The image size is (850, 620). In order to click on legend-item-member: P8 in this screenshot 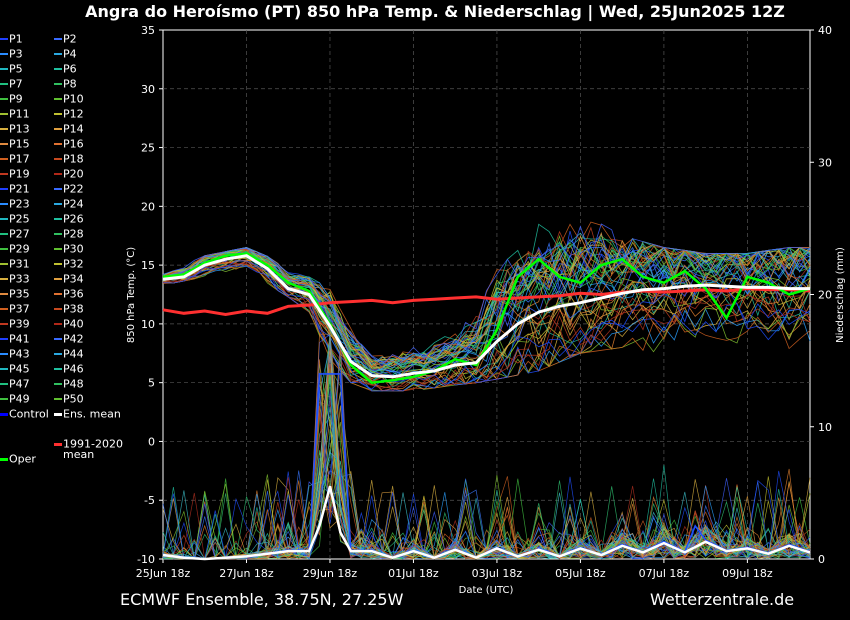, I will do `click(65, 84)`.